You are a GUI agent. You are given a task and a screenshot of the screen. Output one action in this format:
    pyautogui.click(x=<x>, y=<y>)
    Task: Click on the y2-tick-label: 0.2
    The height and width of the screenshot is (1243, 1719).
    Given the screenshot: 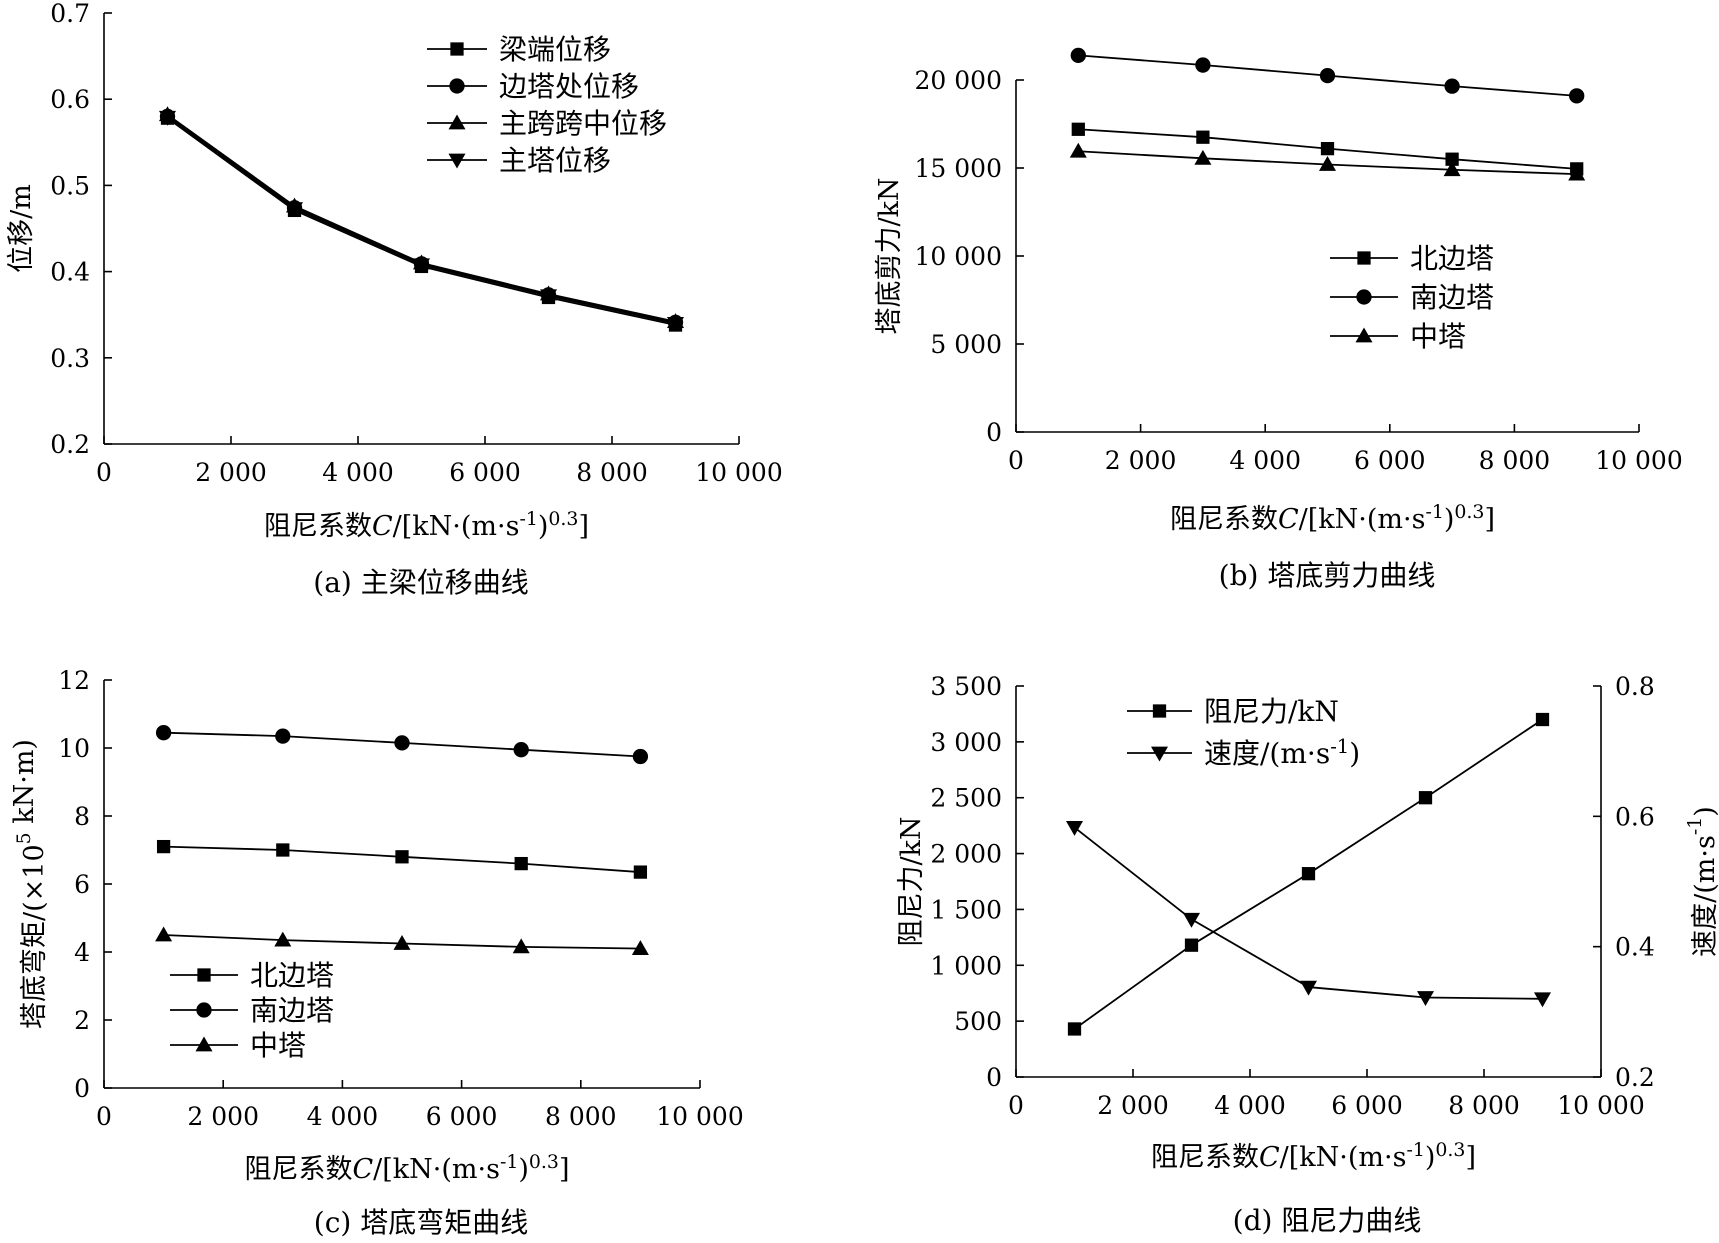 What is the action you would take?
    pyautogui.click(x=1635, y=1077)
    